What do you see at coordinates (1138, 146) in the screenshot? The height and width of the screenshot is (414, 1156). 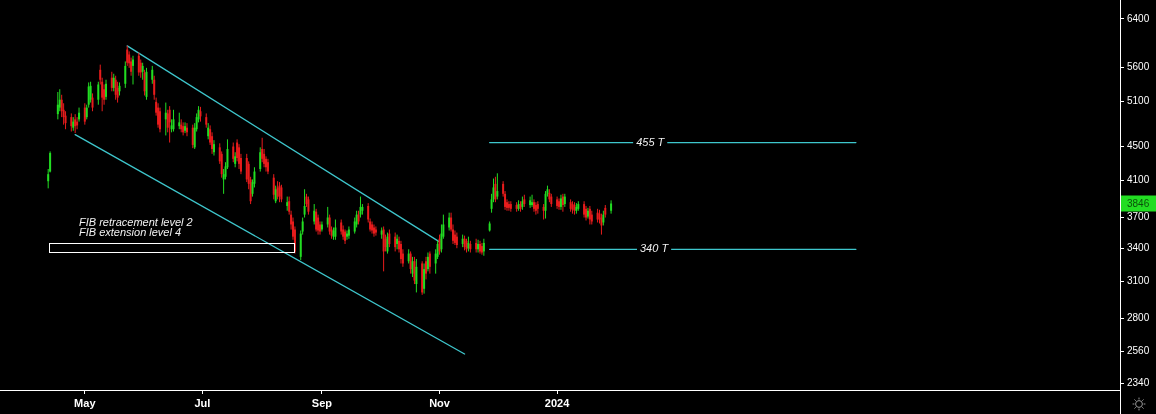 I see `y-tick-label: 4500` at bounding box center [1138, 146].